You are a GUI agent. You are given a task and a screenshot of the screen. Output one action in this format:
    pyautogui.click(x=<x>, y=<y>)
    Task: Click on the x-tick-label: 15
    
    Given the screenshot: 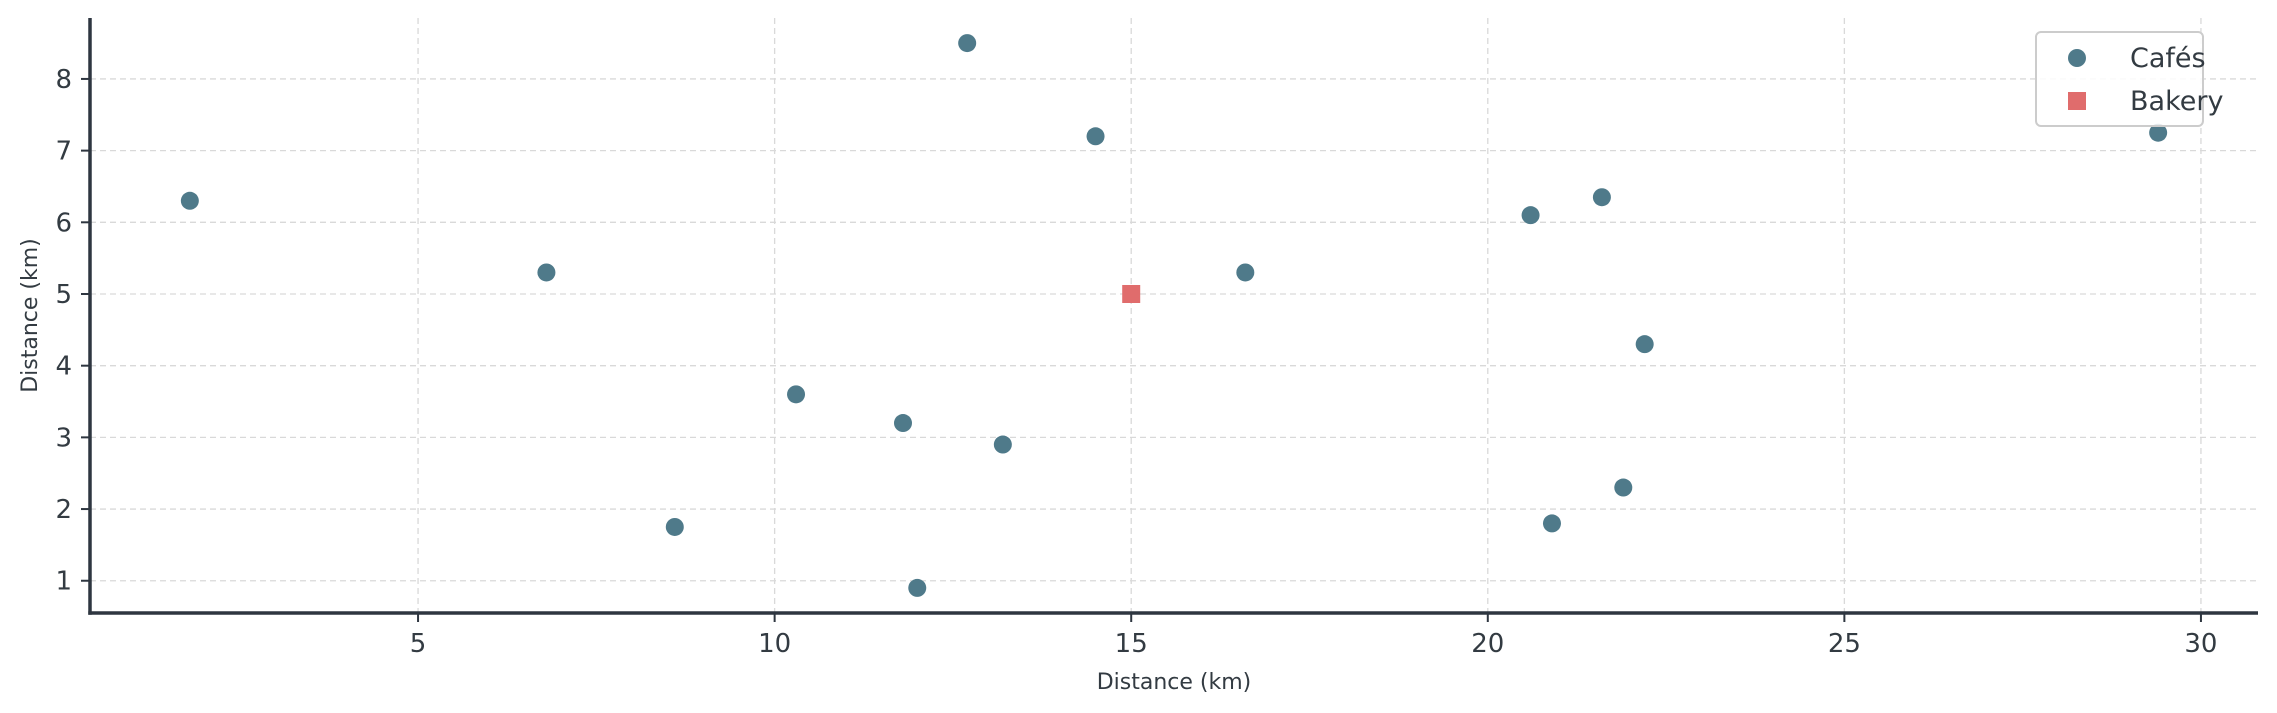 What is the action you would take?
    pyautogui.click(x=1131, y=644)
    